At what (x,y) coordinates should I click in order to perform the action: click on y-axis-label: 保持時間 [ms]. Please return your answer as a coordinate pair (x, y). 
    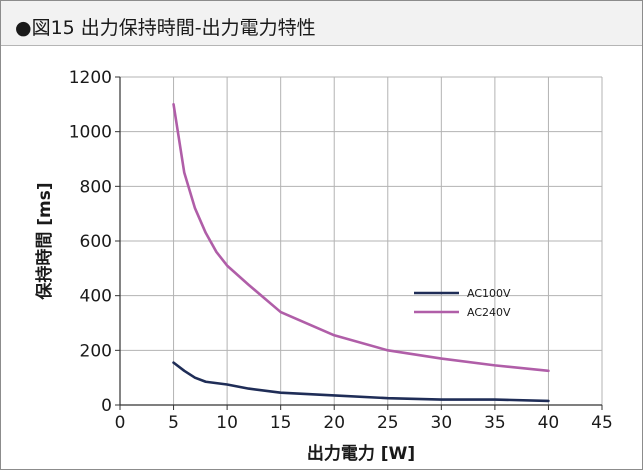
    Looking at the image, I should click on (44, 241).